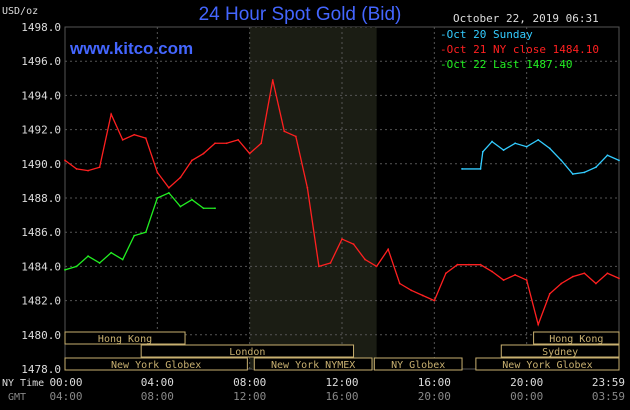  I want to click on ny-time-label: NY Time, so click(23, 383).